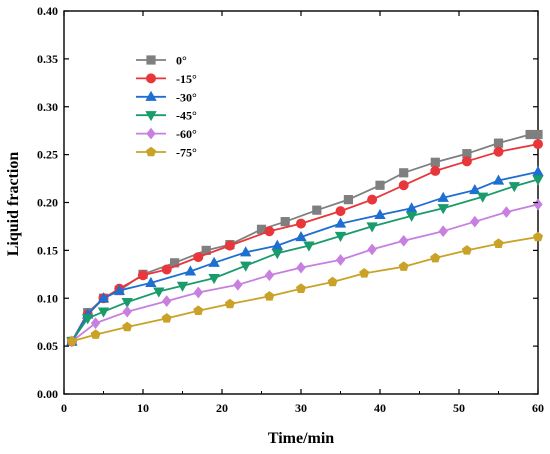  Describe the element at coordinates (47, 11) in the screenshot. I see `y-tick-label: 0.40` at that location.